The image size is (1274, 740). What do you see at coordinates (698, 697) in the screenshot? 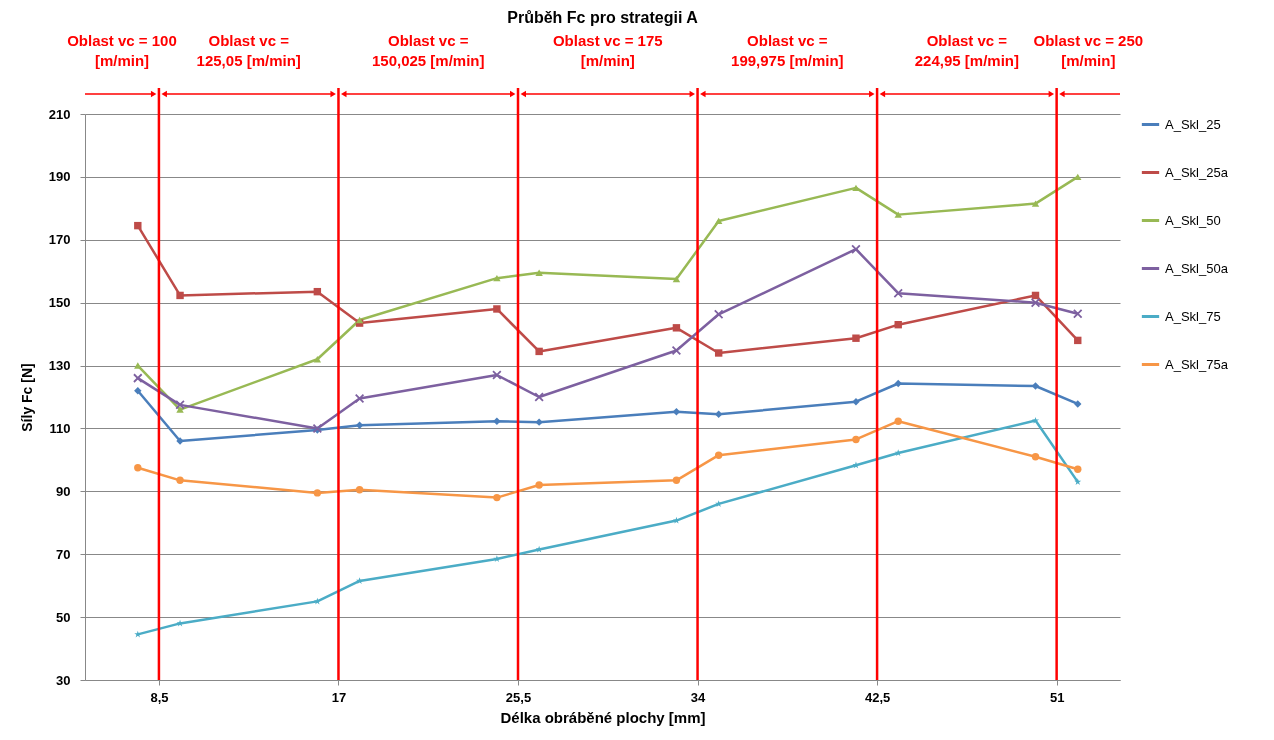
I see `x-tick-label: 34` at bounding box center [698, 697].